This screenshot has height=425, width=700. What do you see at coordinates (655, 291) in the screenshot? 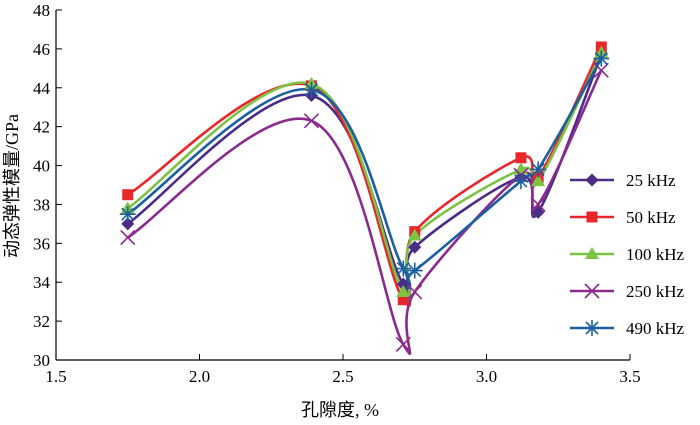
I see `legend-label: 250 kHz` at bounding box center [655, 291].